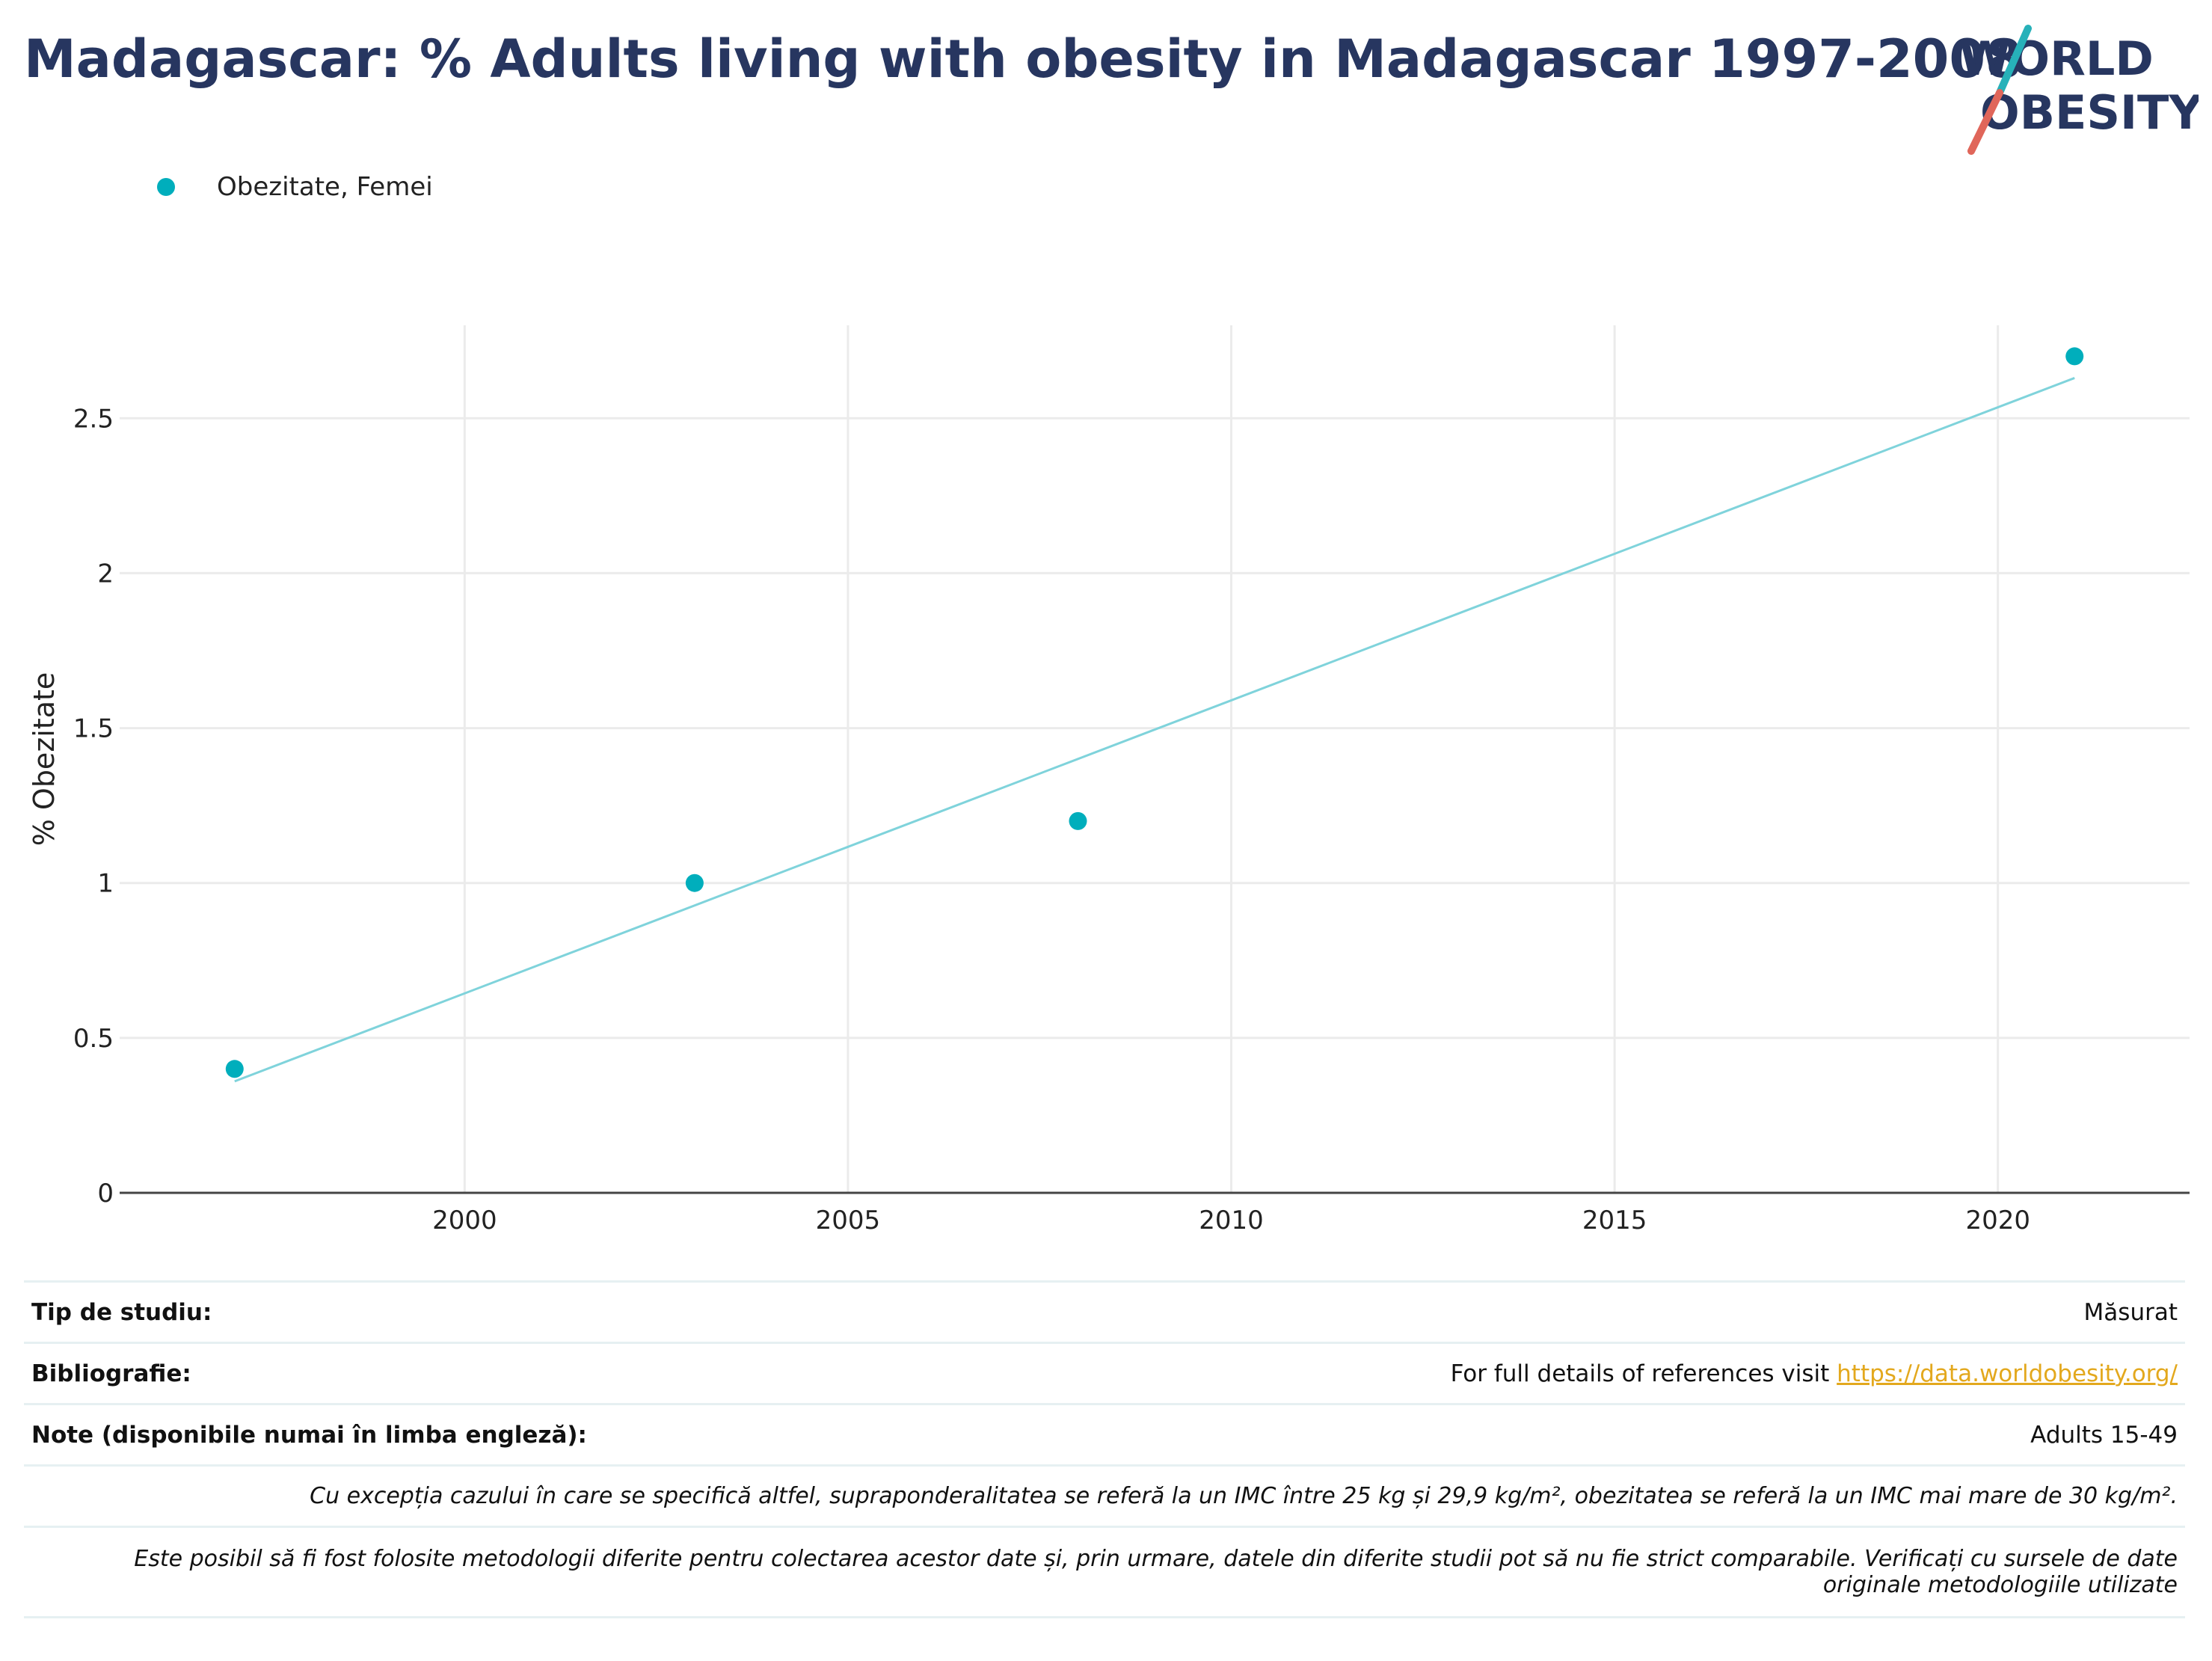 The width and height of the screenshot is (2212, 1661). What do you see at coordinates (166, 187) in the screenshot?
I see `legend-marker-dot` at bounding box center [166, 187].